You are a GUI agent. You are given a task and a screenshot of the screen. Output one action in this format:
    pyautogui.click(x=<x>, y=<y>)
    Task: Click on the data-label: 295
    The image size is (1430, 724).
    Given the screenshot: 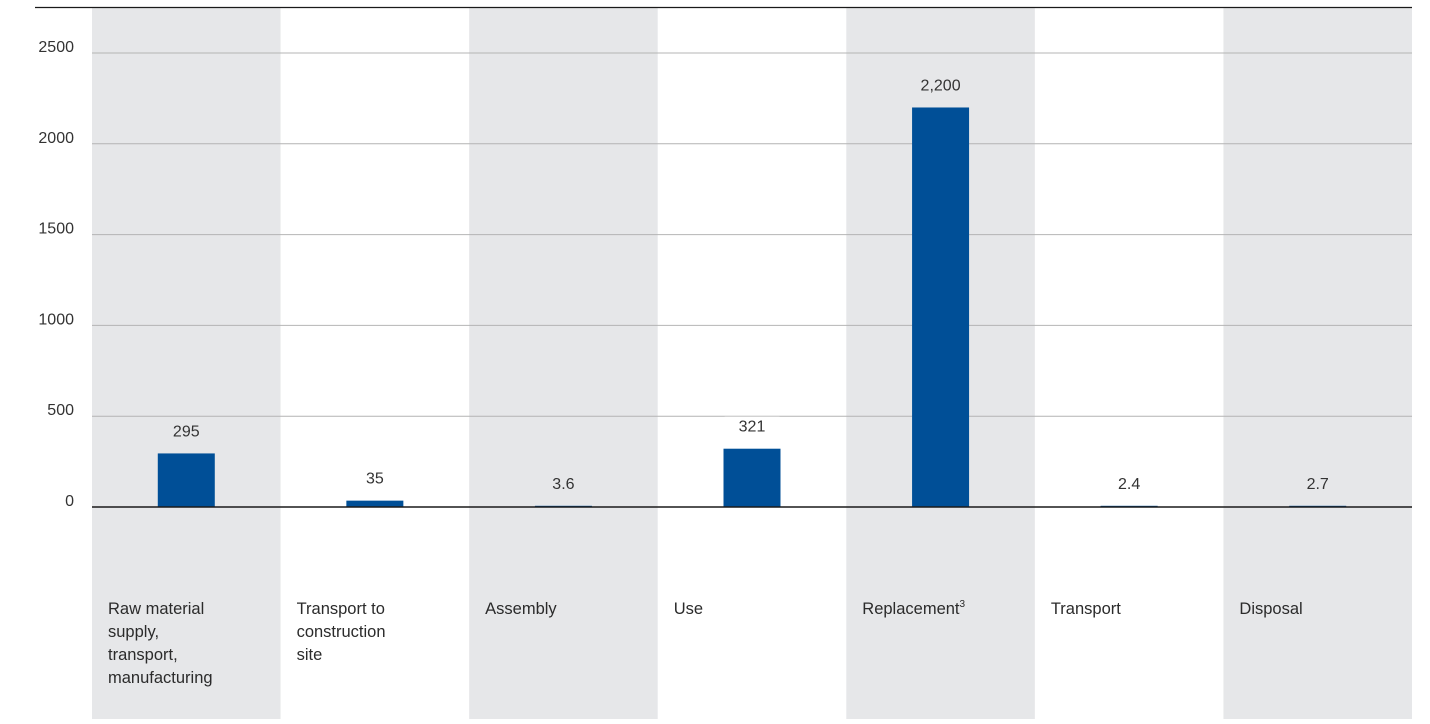 What is the action you would take?
    pyautogui.click(x=186, y=431)
    